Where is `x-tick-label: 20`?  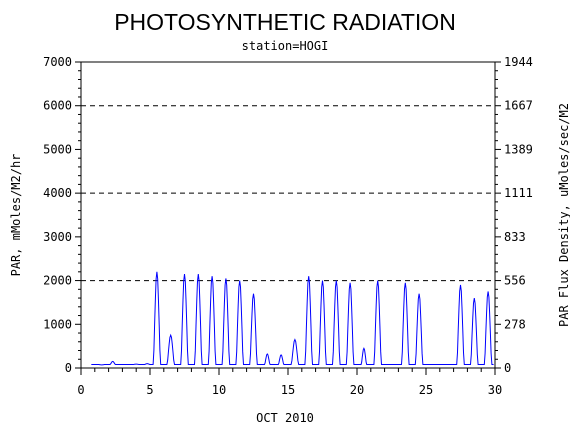 x-tick-label: 20 is located at coordinates (357, 390).